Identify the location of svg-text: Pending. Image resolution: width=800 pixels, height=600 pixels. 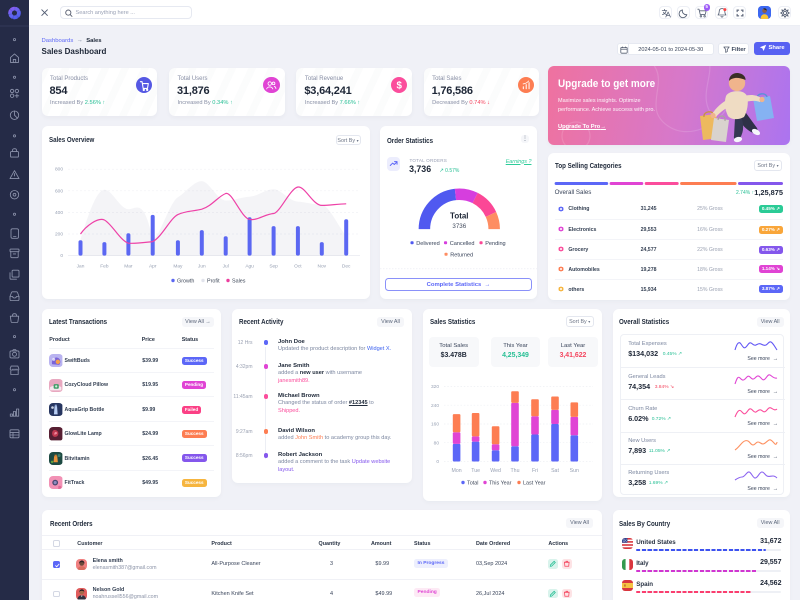
(495, 244).